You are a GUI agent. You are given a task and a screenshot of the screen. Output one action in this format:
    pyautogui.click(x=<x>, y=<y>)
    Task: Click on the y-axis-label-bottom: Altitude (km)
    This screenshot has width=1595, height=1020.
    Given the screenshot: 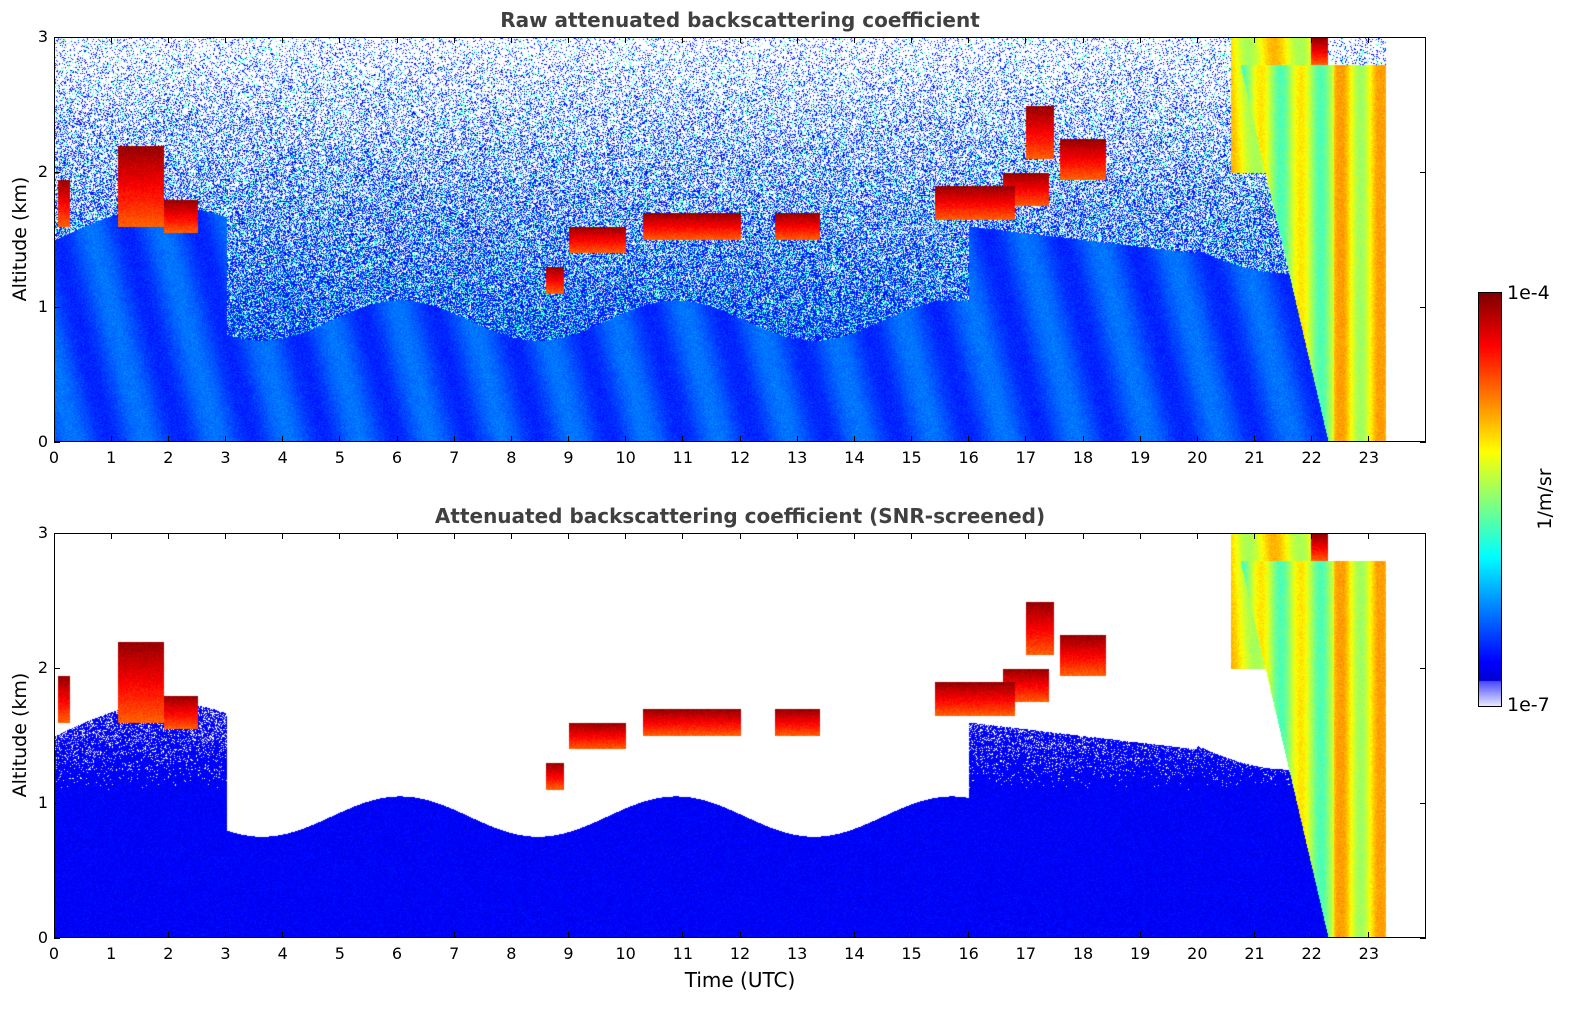 What is the action you would take?
    pyautogui.click(x=20, y=735)
    